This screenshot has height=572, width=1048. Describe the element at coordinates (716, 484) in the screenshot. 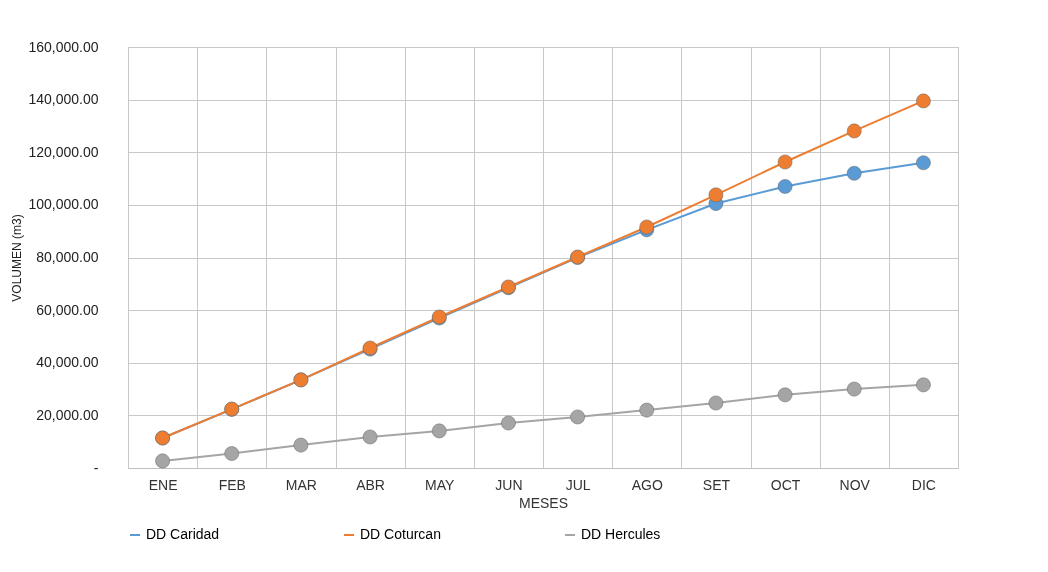

I see `x-tick-label: SET` at that location.